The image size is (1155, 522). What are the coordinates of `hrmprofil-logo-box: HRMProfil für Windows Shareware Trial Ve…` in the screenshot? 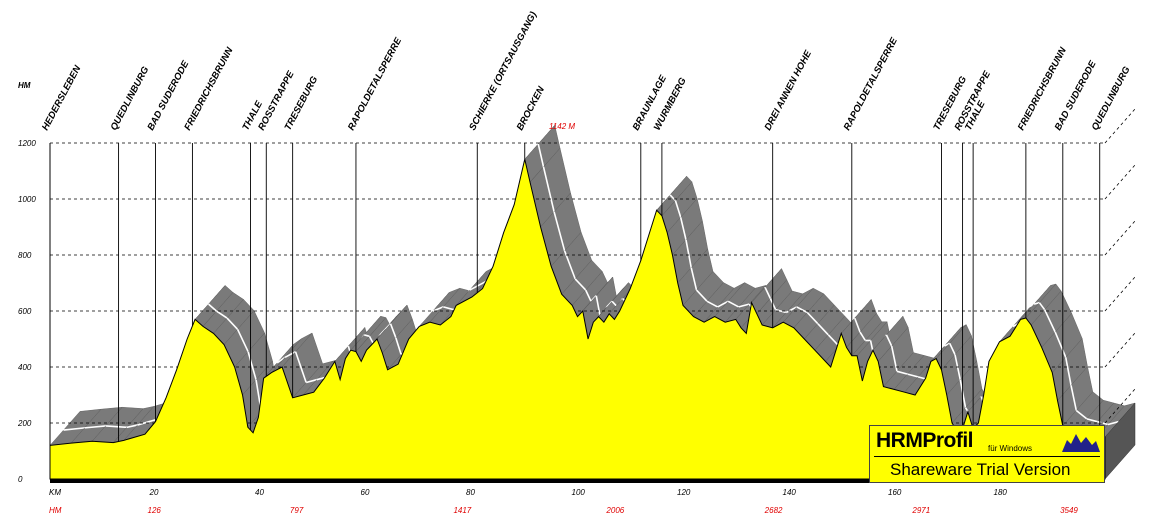 It's located at (987, 454).